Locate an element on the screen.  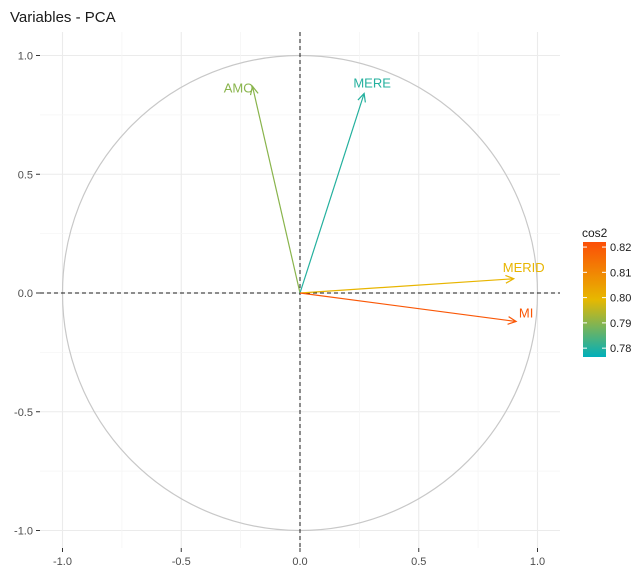
y-tick-label: -1.0 is located at coordinates (23, 532).